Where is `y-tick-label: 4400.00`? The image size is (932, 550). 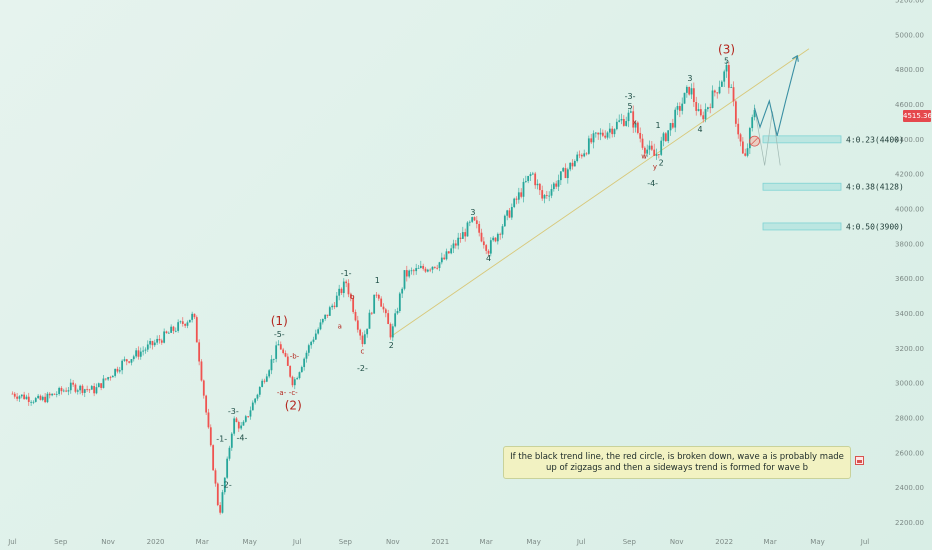 y-tick-label: 4400.00 is located at coordinates (909, 140).